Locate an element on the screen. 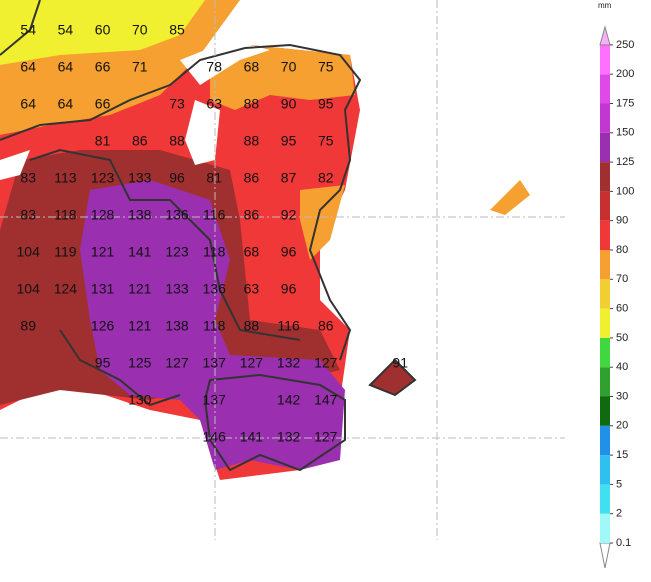 The height and width of the screenshot is (582, 651). colorbar-label: 60 is located at coordinates (622, 309).